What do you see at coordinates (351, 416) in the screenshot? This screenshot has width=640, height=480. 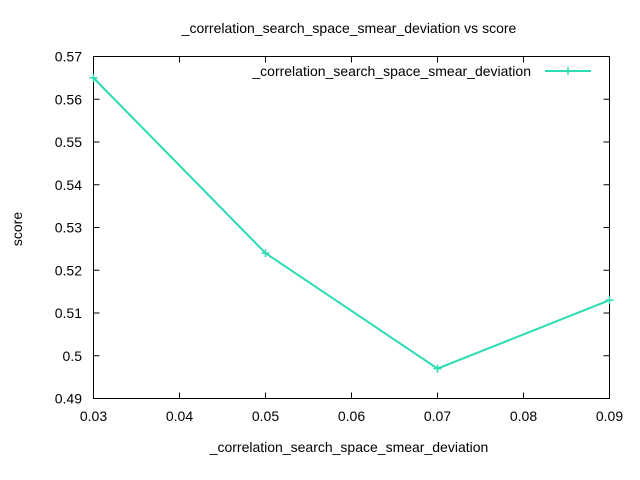 I see `x-tick-label: 0.06` at bounding box center [351, 416].